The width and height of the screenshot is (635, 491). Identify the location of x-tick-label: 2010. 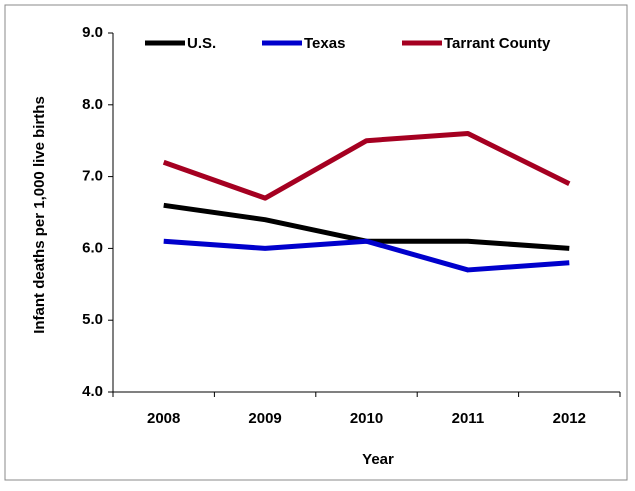
(366, 418).